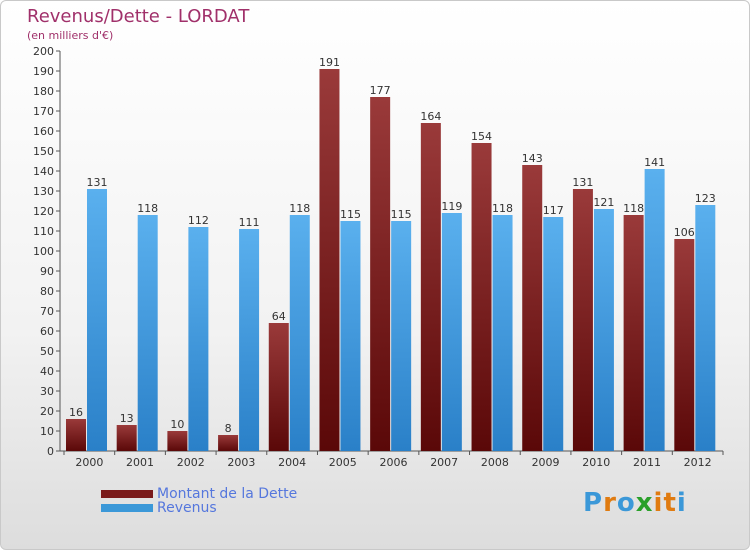  What do you see at coordinates (43, 71) in the screenshot?
I see `y-tick-label: 190` at bounding box center [43, 71].